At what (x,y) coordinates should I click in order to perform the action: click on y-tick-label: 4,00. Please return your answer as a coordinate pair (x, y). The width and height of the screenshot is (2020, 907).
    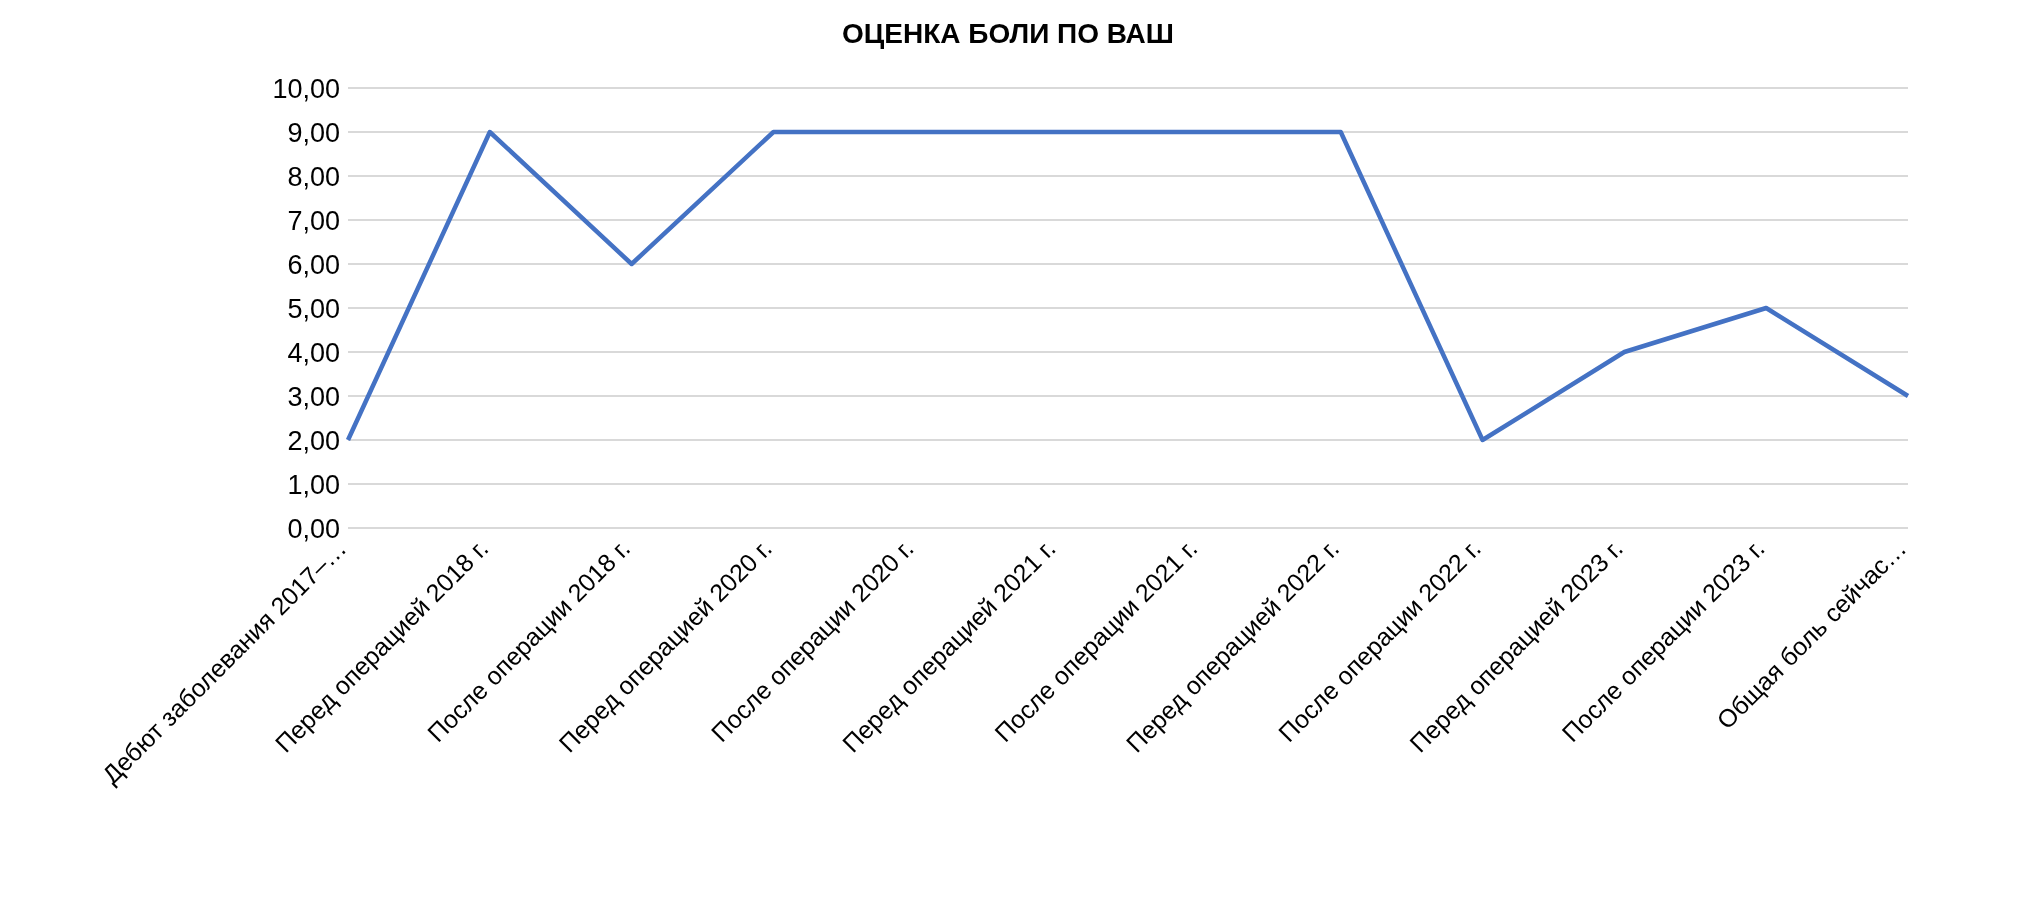
    Looking at the image, I should click on (313, 352).